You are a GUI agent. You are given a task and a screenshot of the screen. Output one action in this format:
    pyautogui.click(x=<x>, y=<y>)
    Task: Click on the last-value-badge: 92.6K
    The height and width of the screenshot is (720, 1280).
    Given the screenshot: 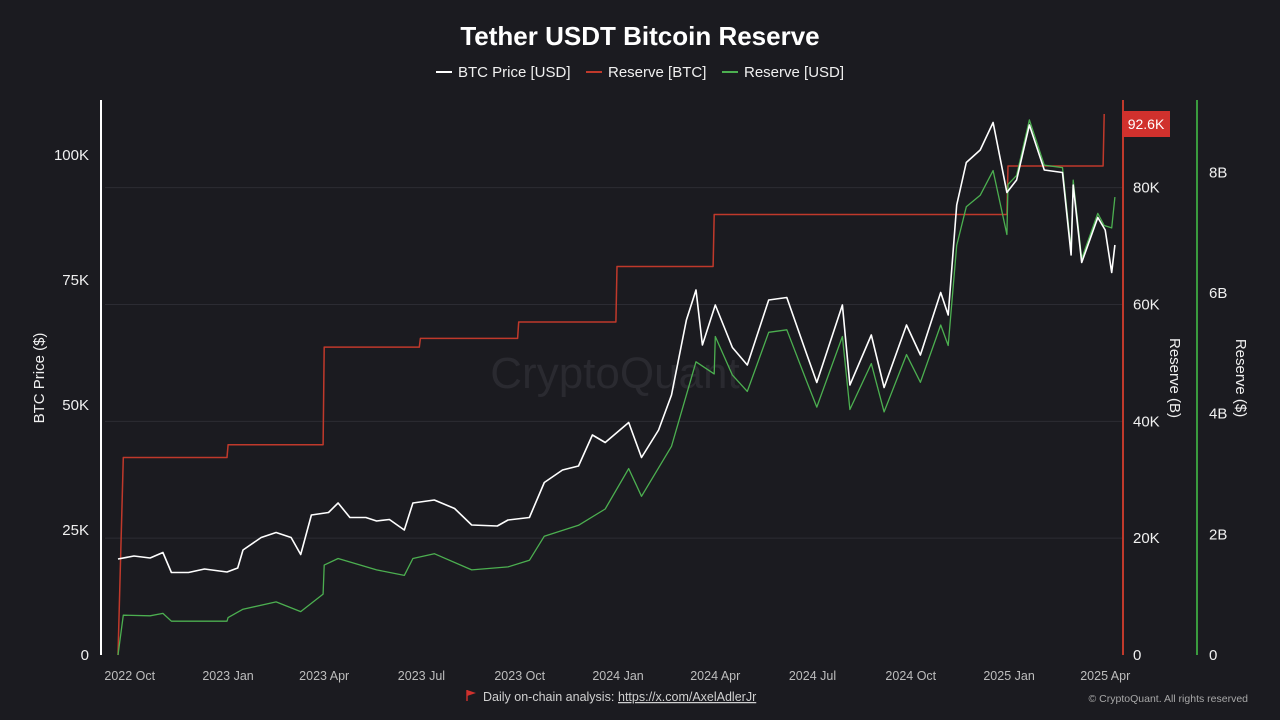 What is the action you would take?
    pyautogui.click(x=1146, y=124)
    